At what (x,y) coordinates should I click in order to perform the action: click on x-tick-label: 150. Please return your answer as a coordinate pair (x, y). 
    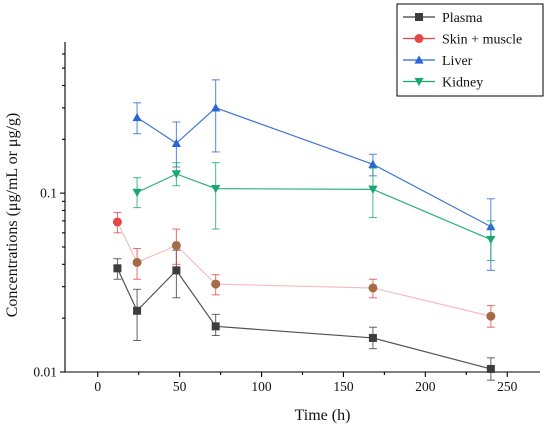
    Looking at the image, I should click on (343, 386).